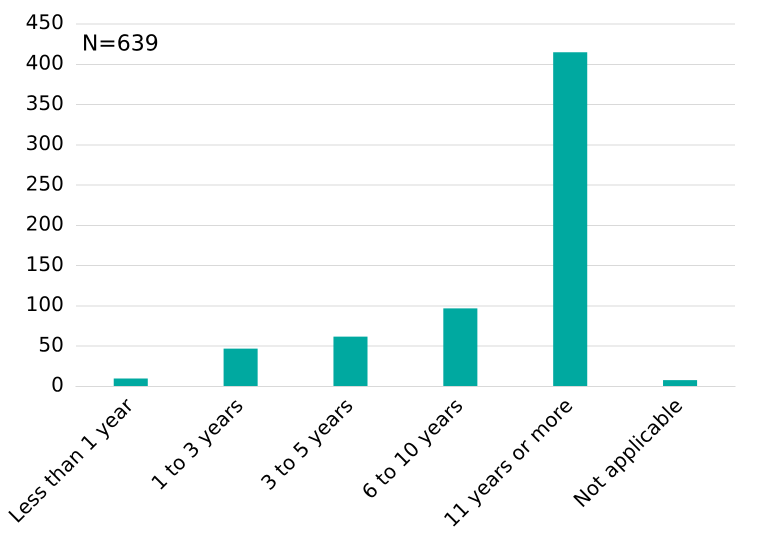  Describe the element at coordinates (45, 264) in the screenshot. I see `y-tick-label: 150` at that location.